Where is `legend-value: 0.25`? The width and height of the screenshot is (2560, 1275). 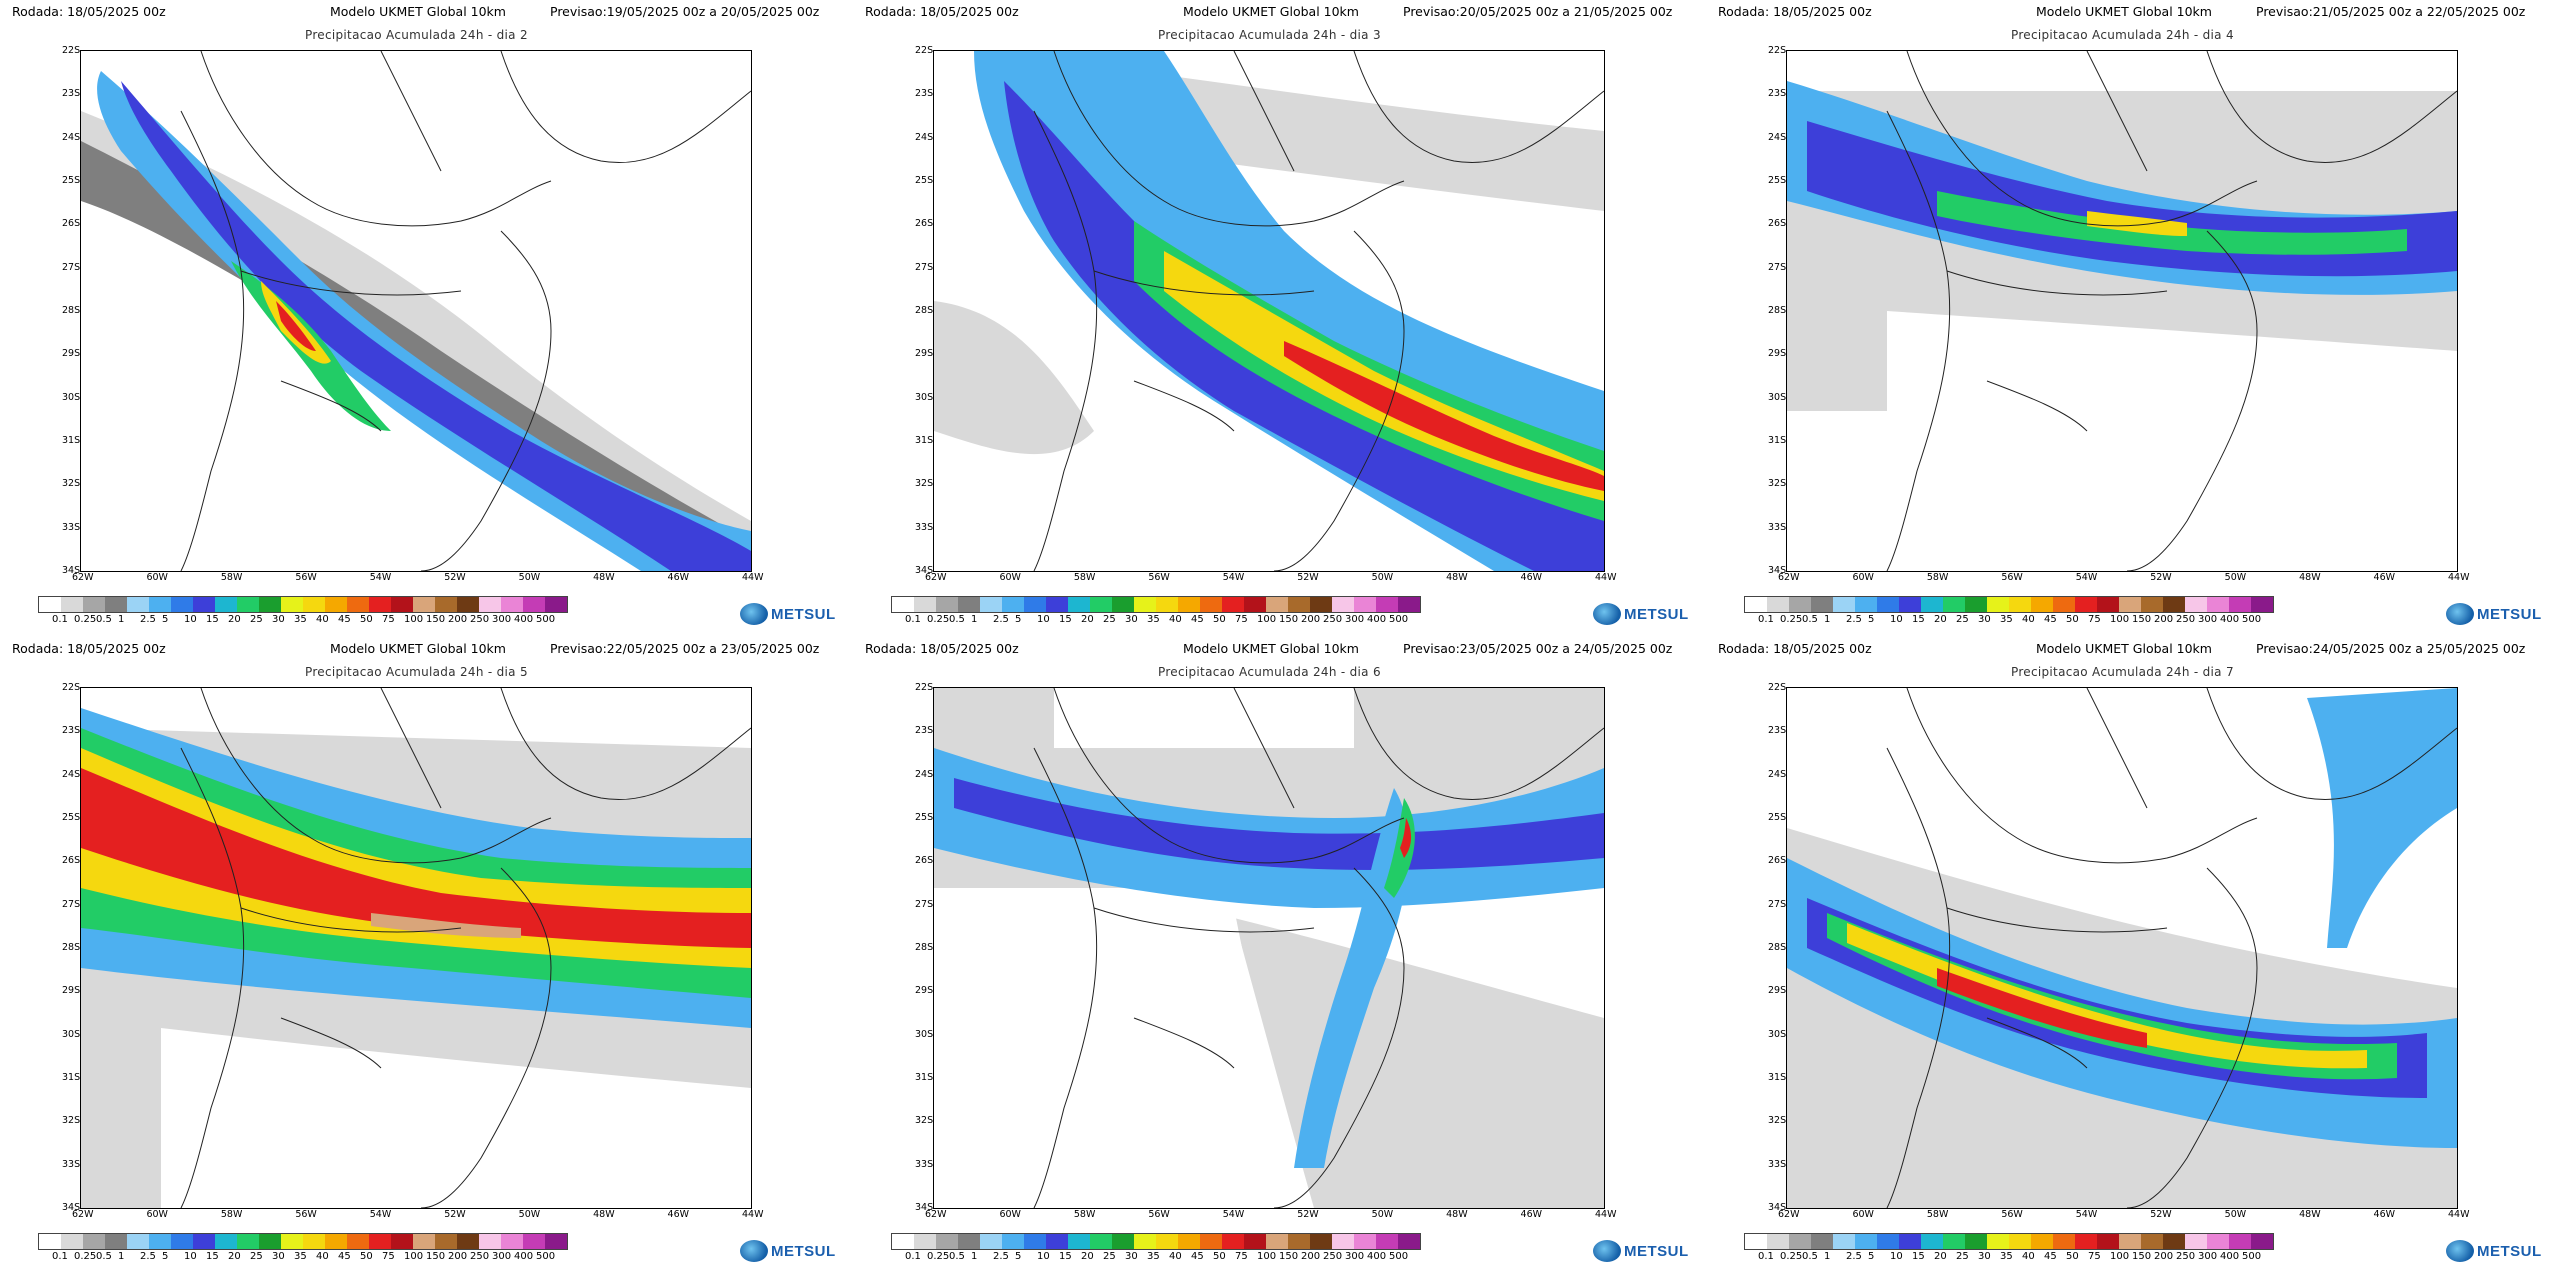 legend-value: 0.25 is located at coordinates (1791, 619).